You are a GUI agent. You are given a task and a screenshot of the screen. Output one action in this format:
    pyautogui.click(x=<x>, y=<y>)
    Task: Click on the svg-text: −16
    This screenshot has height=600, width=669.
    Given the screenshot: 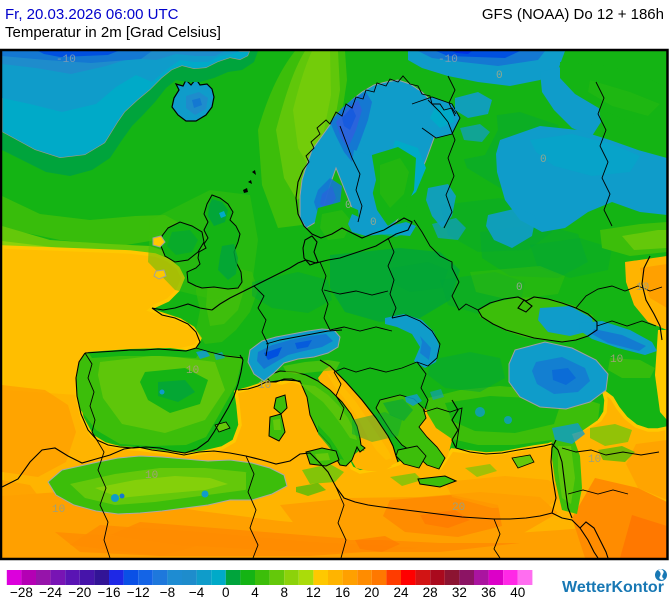 What is the action you would take?
    pyautogui.click(x=109, y=592)
    